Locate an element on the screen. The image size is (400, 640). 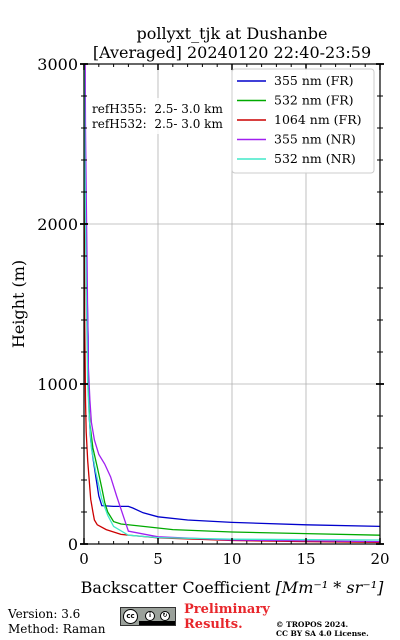
version-text: Version: 3.6 is located at coordinates (44, 614).